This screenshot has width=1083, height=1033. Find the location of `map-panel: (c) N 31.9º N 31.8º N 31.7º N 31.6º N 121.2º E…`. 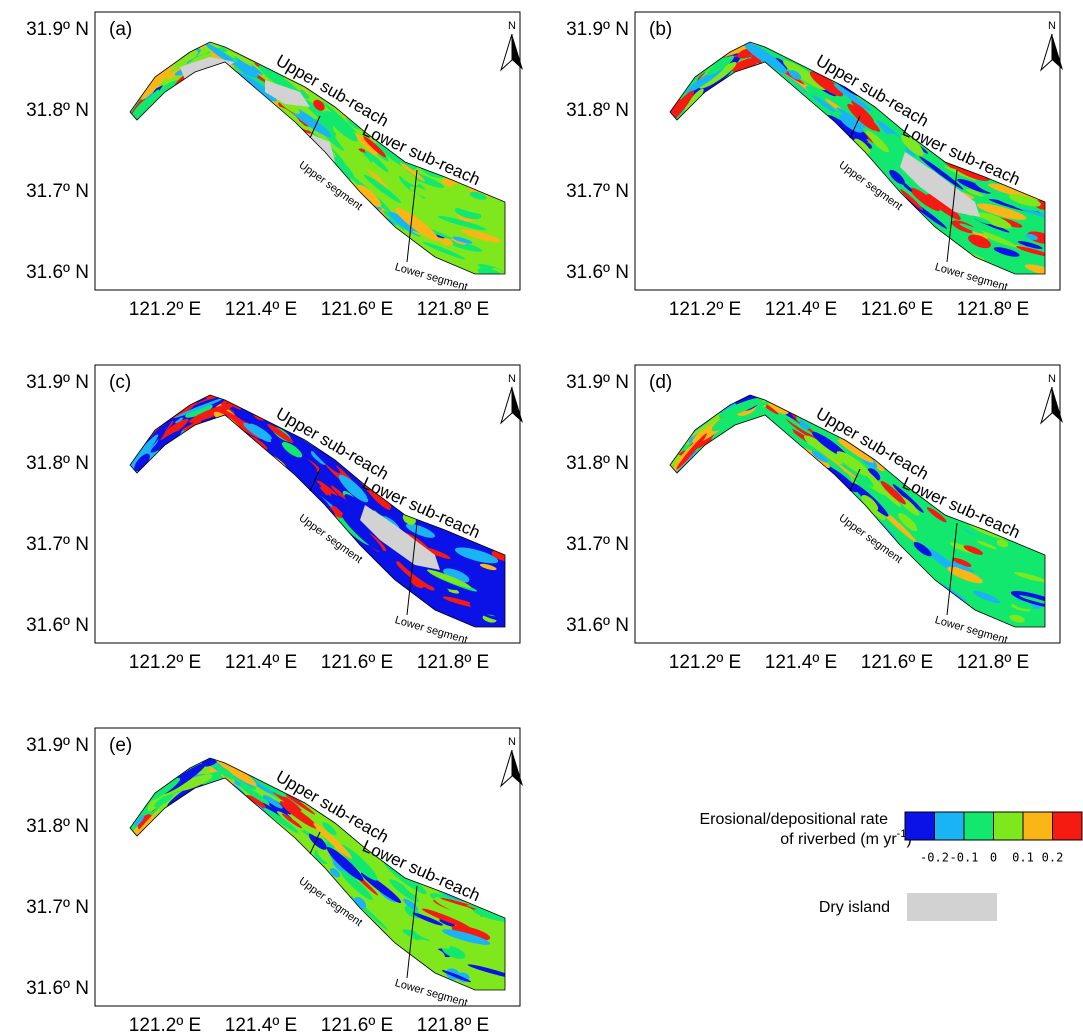

map-panel: (c) N 31.9º N 31.8º N 31.7º N 31.6º N 121.2º E… is located at coordinates (274, 518).